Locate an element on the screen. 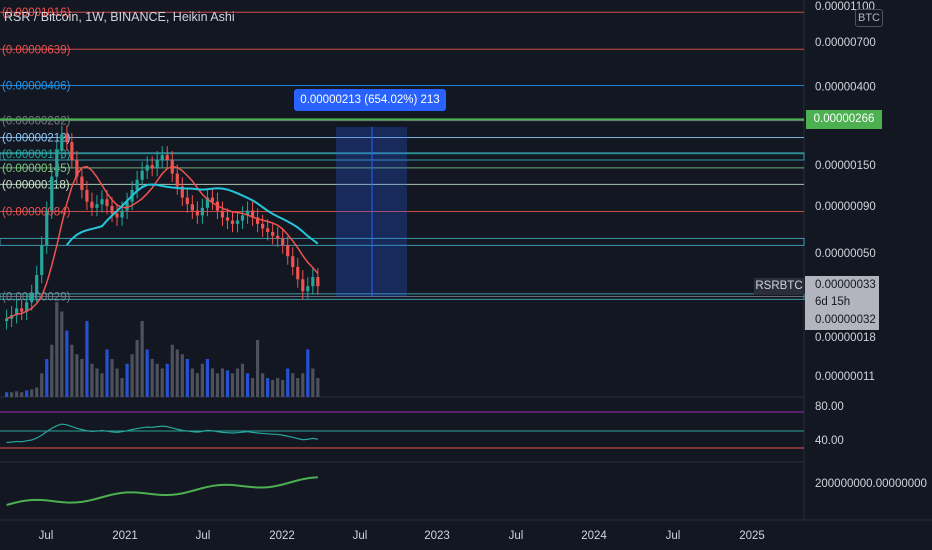  price-tick-label: 0.00000011 is located at coordinates (845, 377).